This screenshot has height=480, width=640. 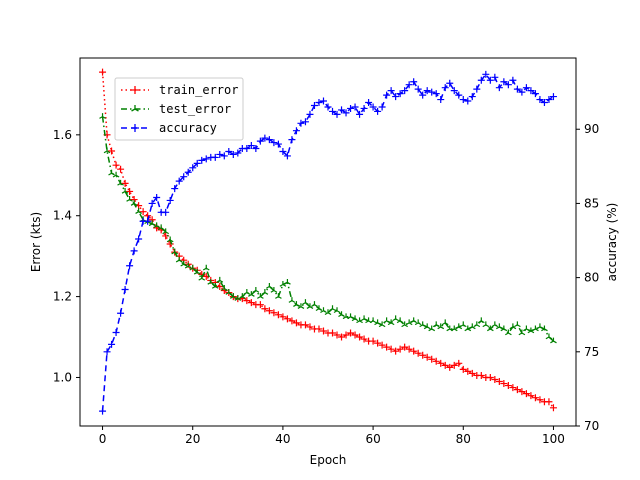 What do you see at coordinates (587, 277) in the screenshot?
I see `y-axis-right: 70 75 80 85 90` at bounding box center [587, 277].